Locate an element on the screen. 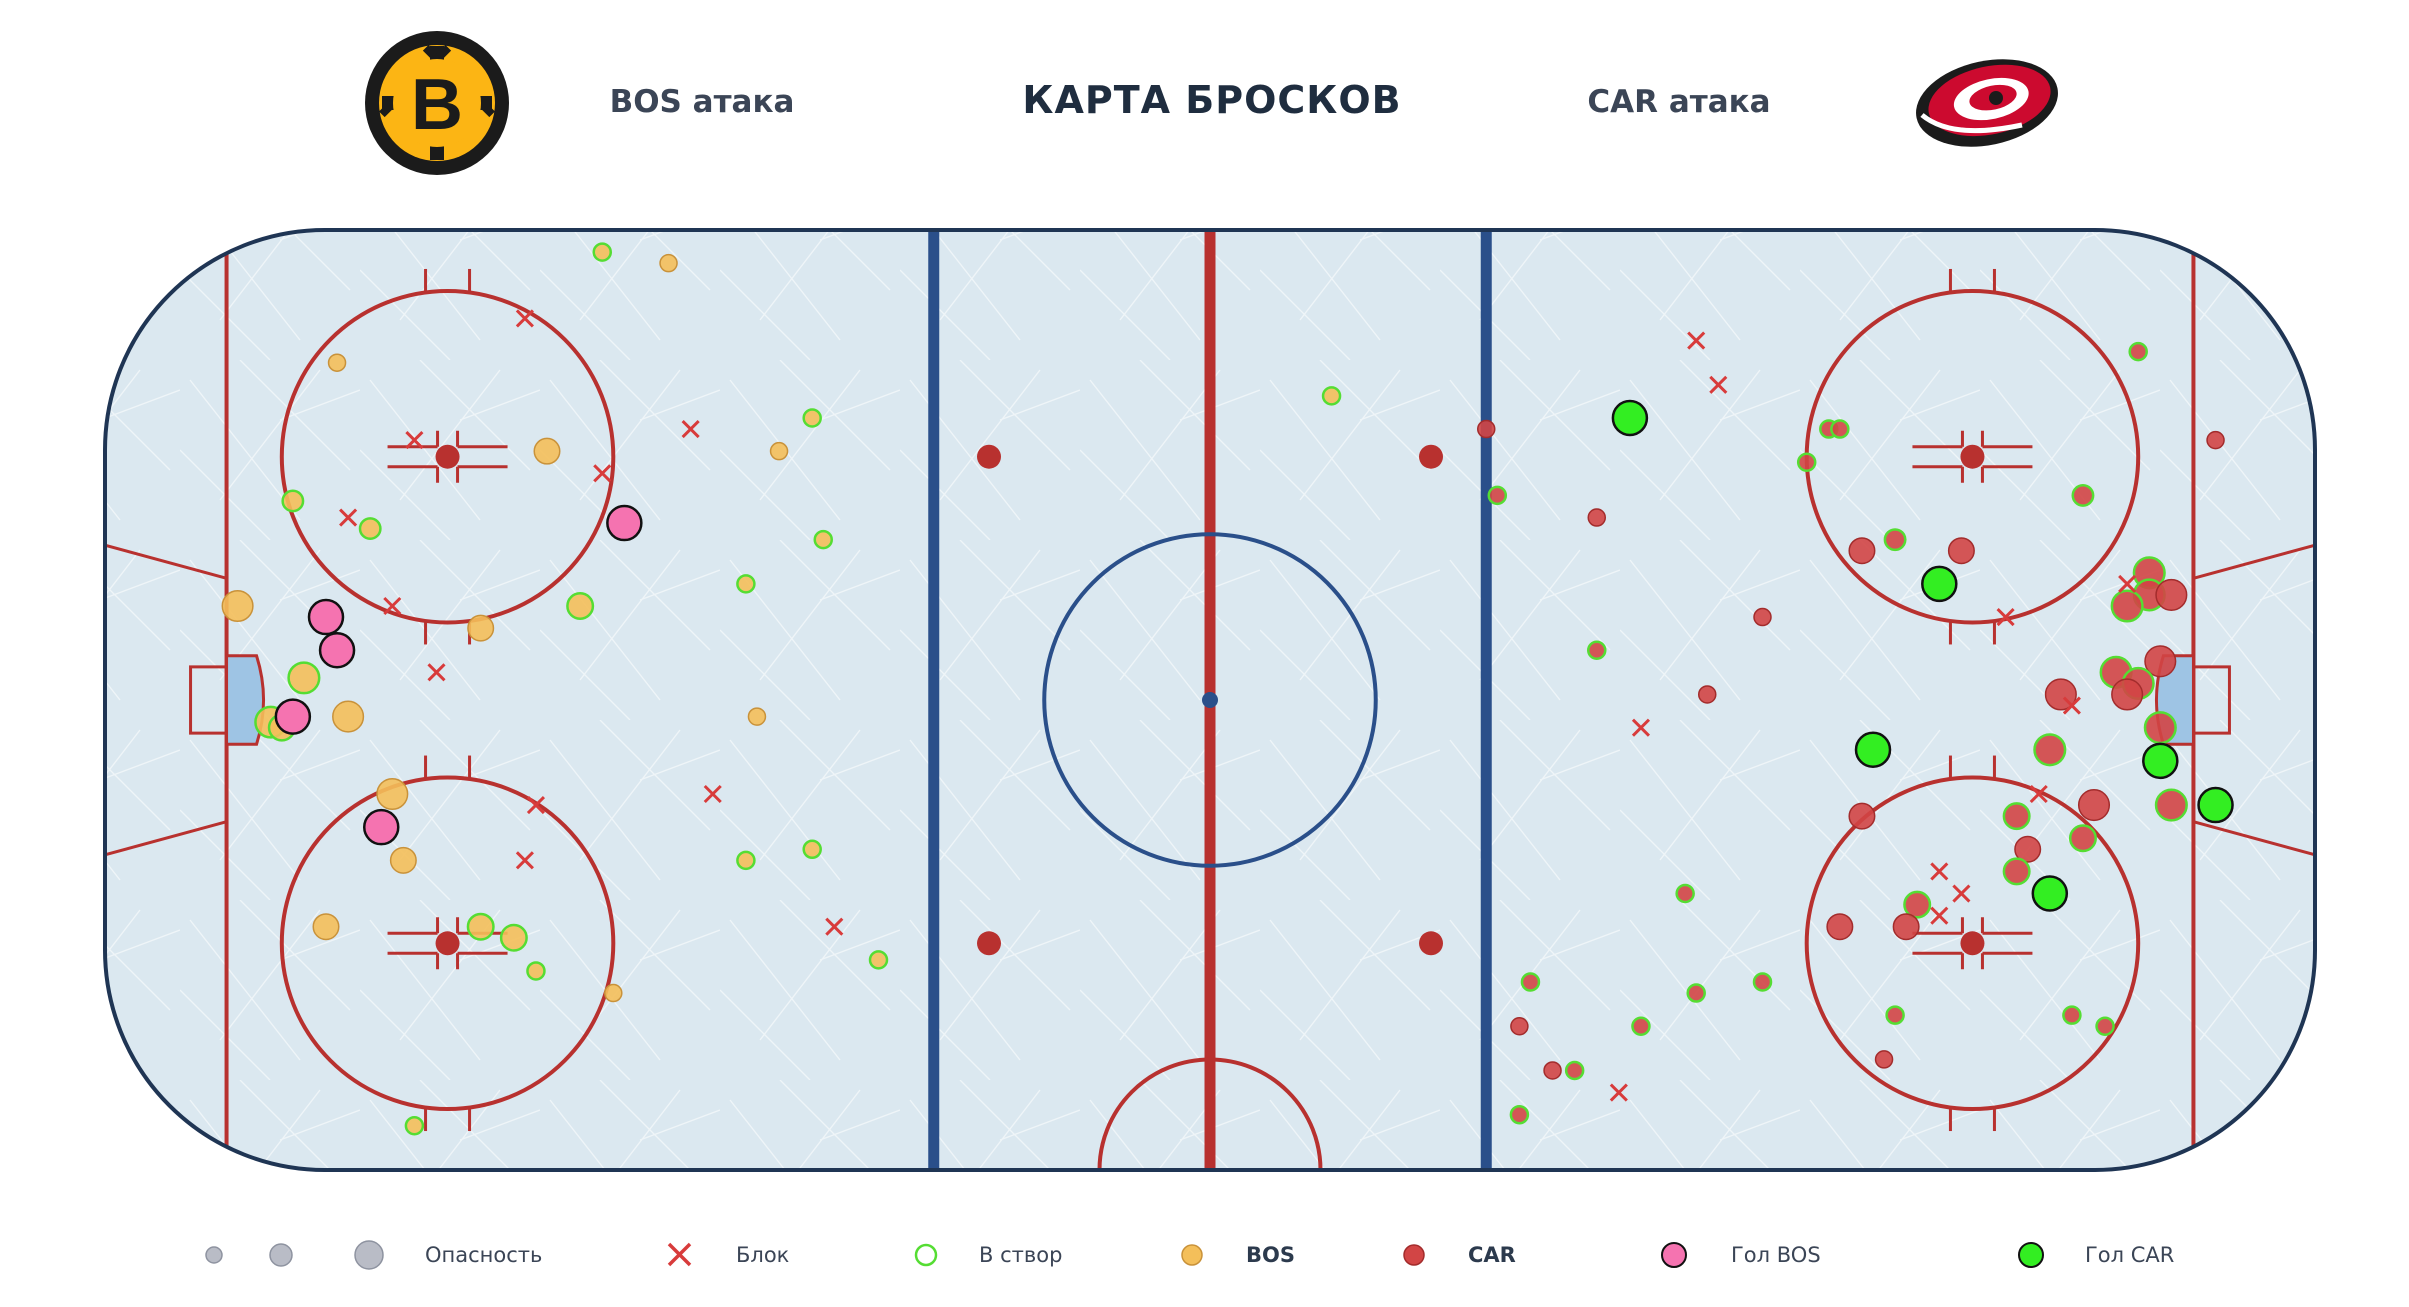 Image resolution: width=2409 pixels, height=1307 pixels. bos-shot-marker is located at coordinates (1192, 1255).